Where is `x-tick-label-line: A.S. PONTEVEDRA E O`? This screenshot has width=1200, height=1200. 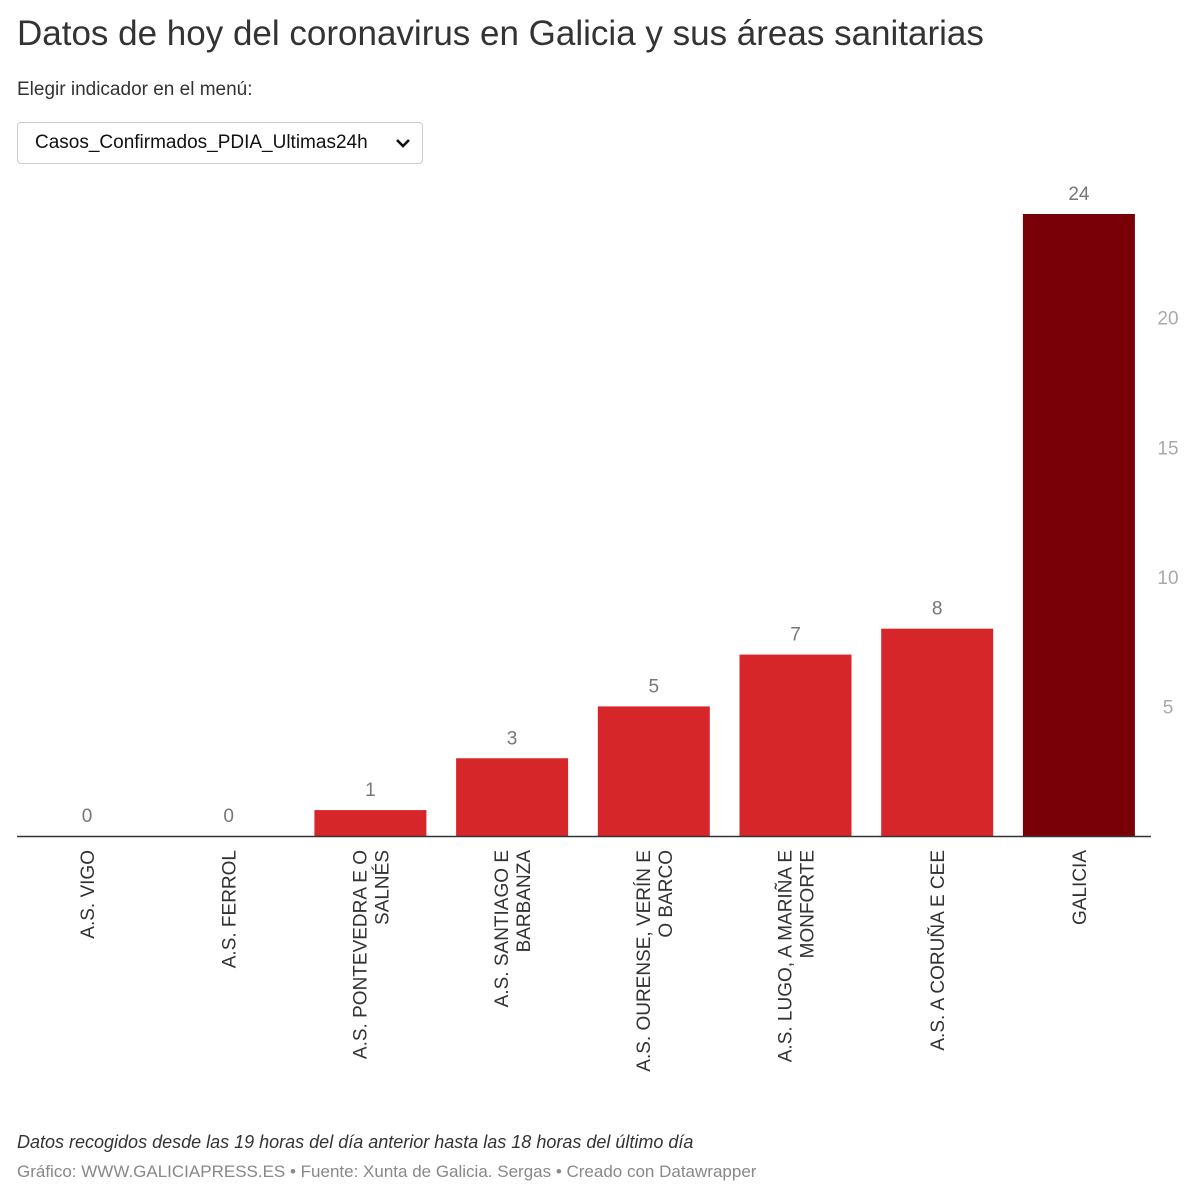 x-tick-label-line: A.S. PONTEVEDRA E O is located at coordinates (360, 954).